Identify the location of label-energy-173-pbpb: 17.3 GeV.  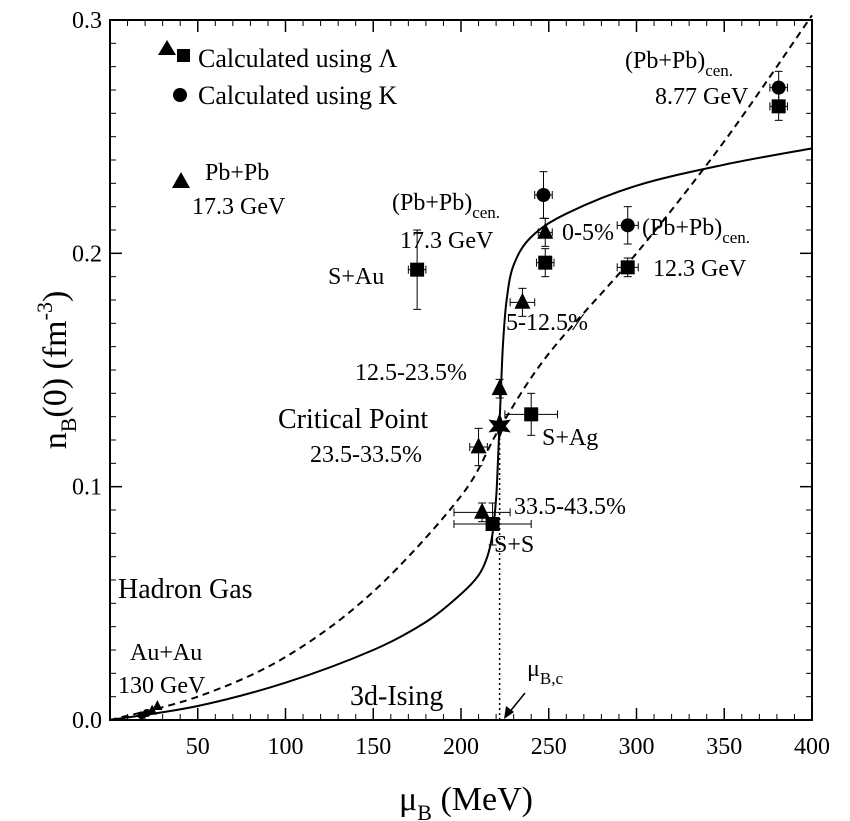
(239, 207).